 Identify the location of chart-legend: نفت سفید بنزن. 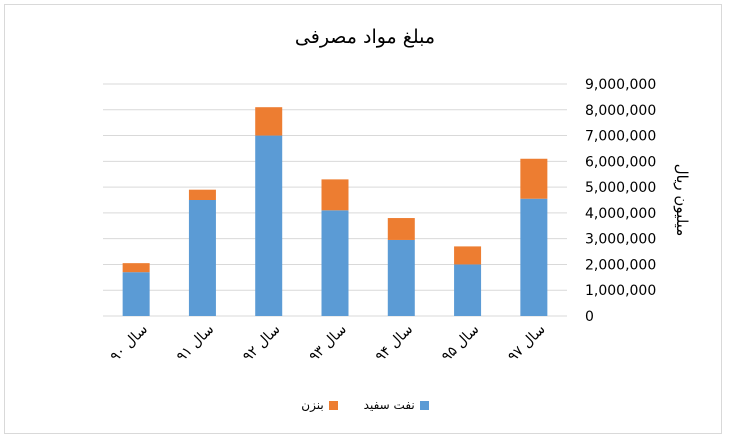
(365, 405).